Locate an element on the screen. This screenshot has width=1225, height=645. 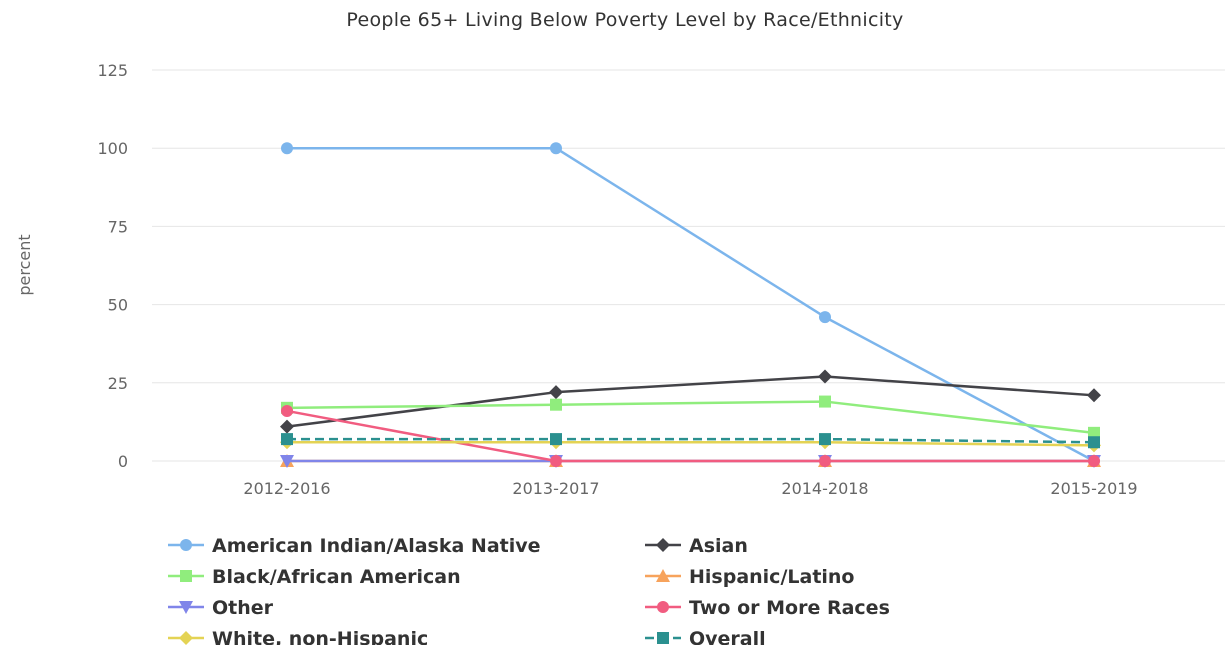
legend-label: Hispanic/Latino is located at coordinates (772, 577).